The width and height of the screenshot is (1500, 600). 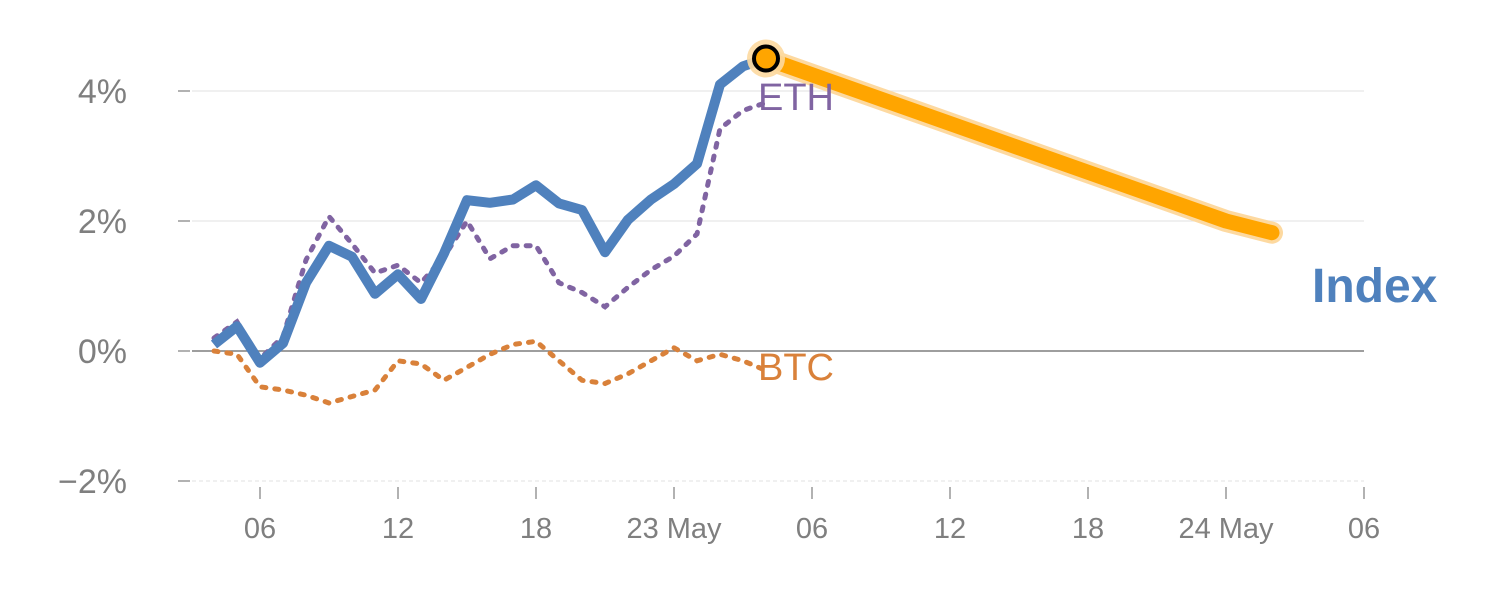 I want to click on eth-series-label: ETH, so click(x=796, y=98).